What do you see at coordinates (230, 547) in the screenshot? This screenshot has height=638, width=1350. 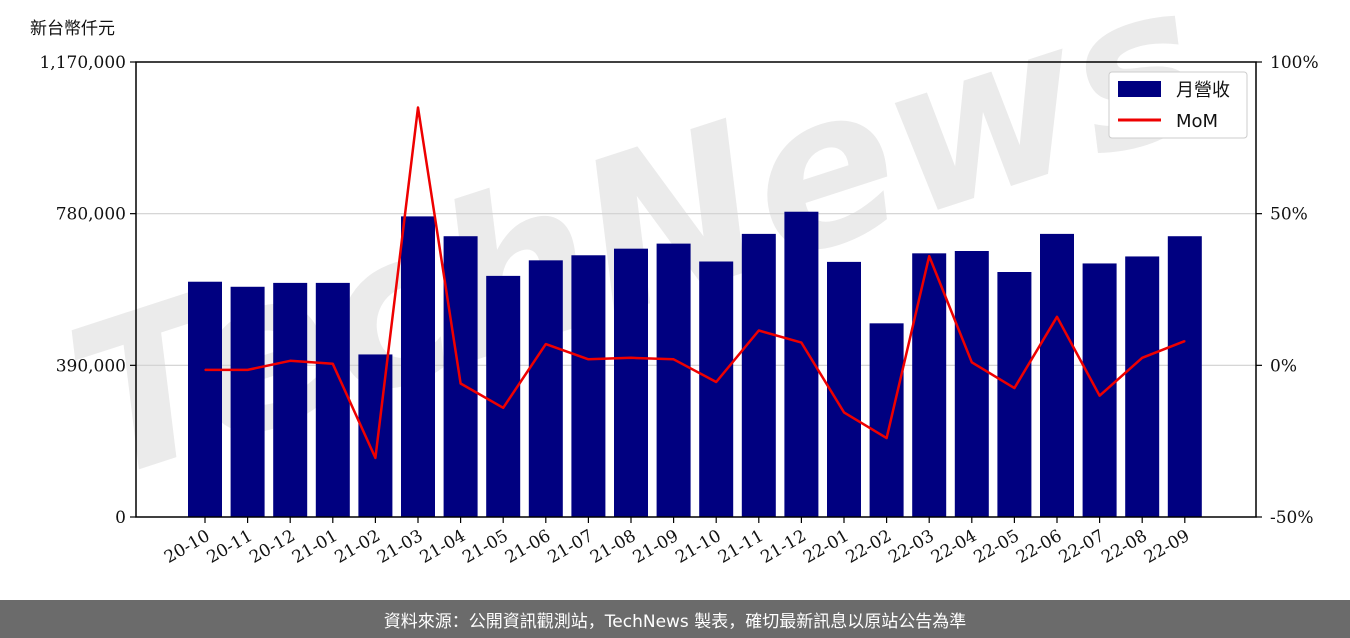 I see `x-tick-label-20-11: 20-11` at bounding box center [230, 547].